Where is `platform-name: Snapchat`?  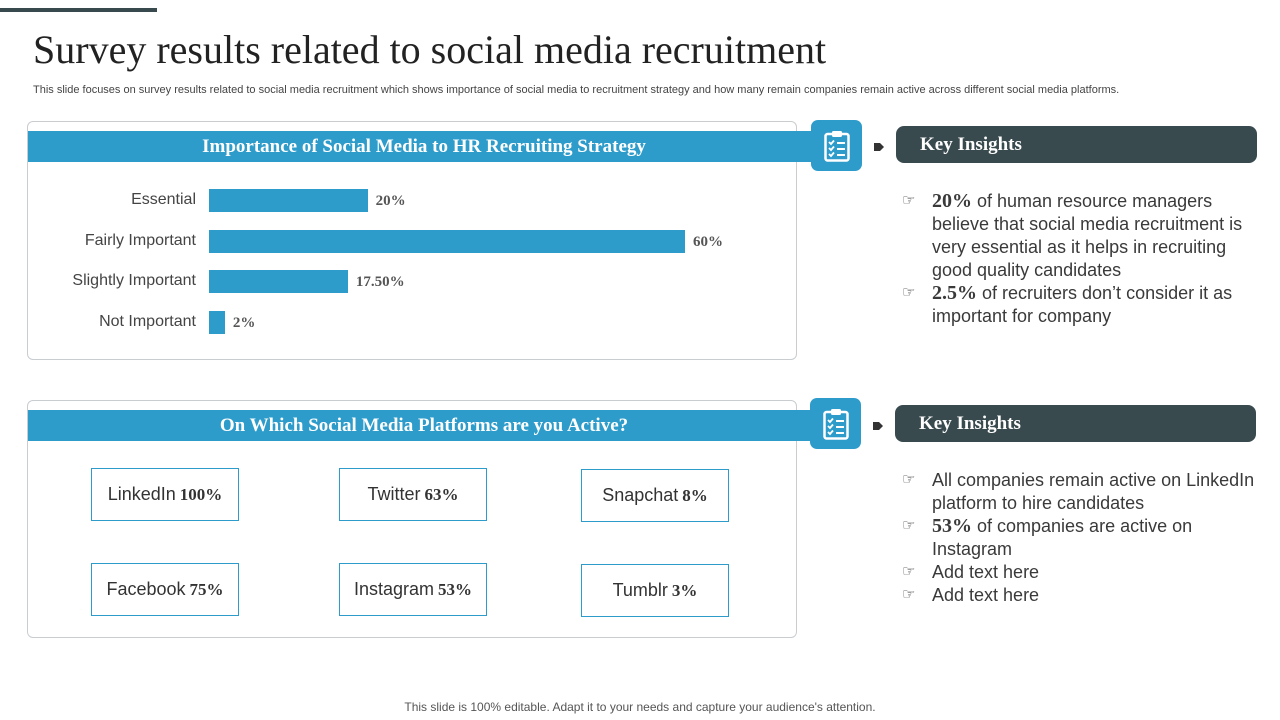 platform-name: Snapchat is located at coordinates (640, 495).